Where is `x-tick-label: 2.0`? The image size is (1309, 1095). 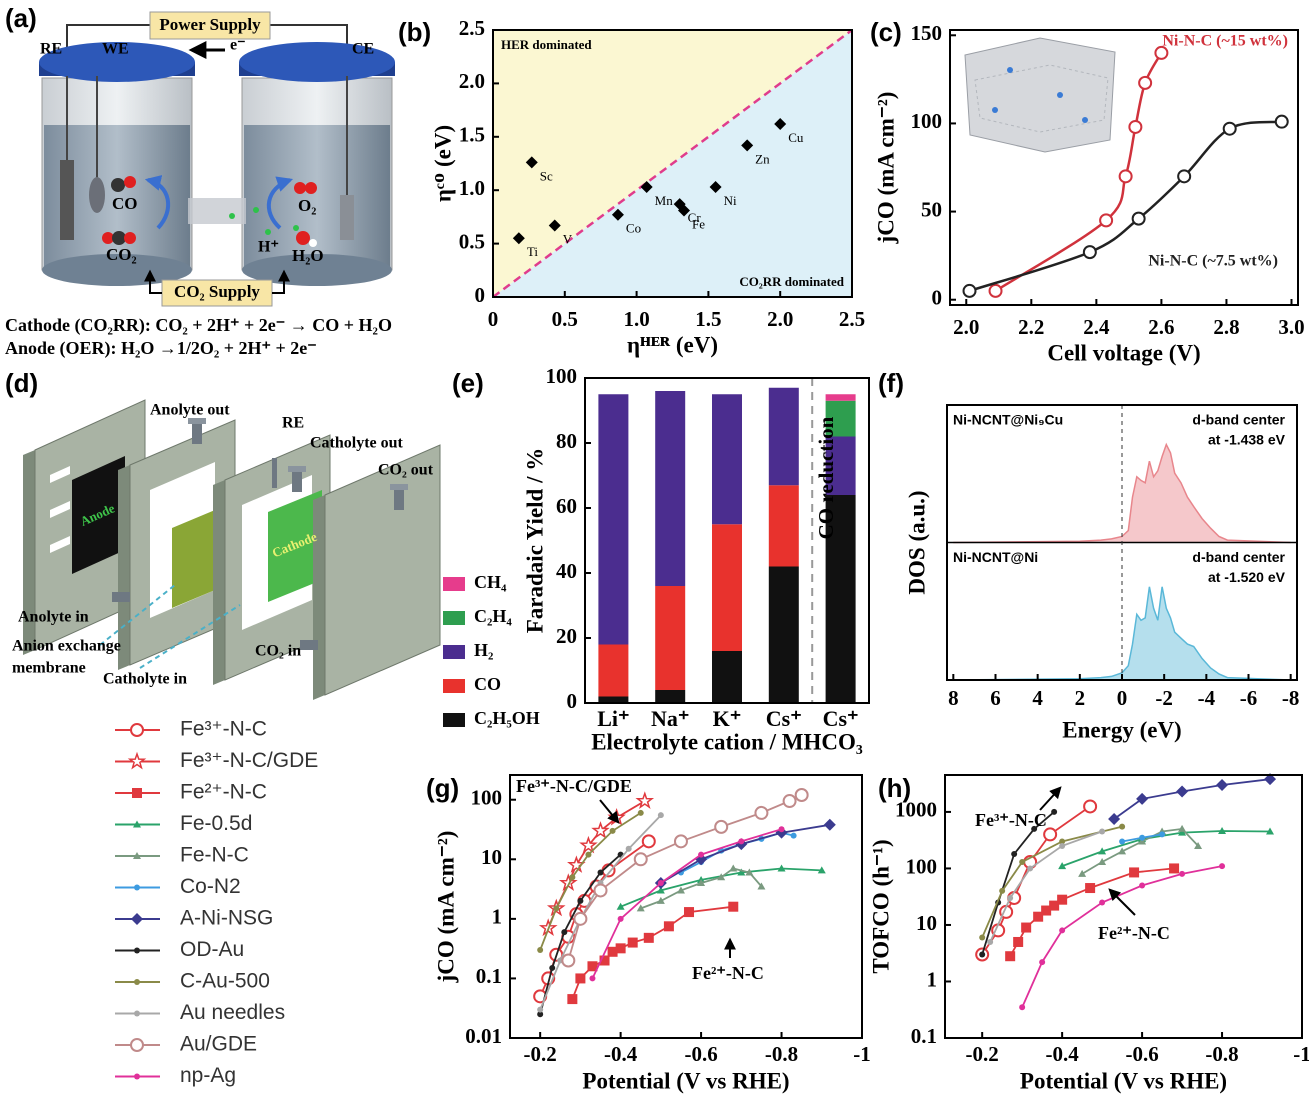 x-tick-label: 2.0 is located at coordinates (780, 319).